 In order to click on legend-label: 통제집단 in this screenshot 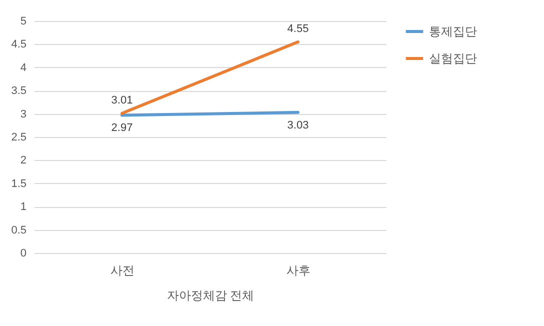, I will do `click(453, 31)`.